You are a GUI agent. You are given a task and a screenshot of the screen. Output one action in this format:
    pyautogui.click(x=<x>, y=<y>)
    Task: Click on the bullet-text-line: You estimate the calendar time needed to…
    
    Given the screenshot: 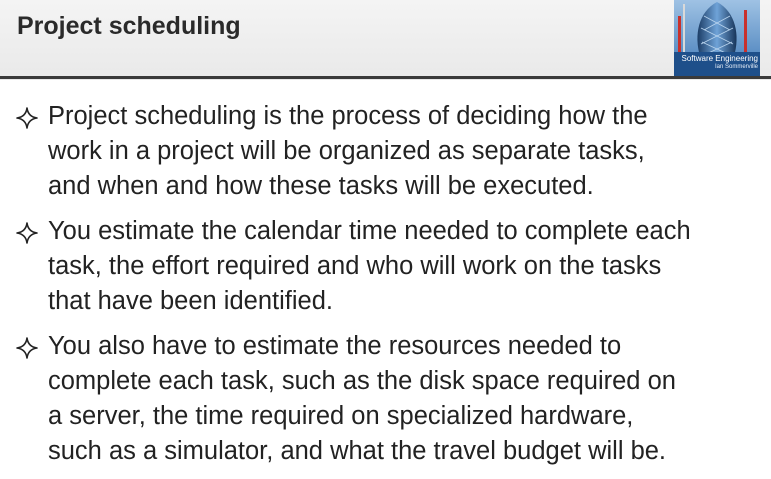 What is the action you would take?
    pyautogui.click(x=369, y=231)
    